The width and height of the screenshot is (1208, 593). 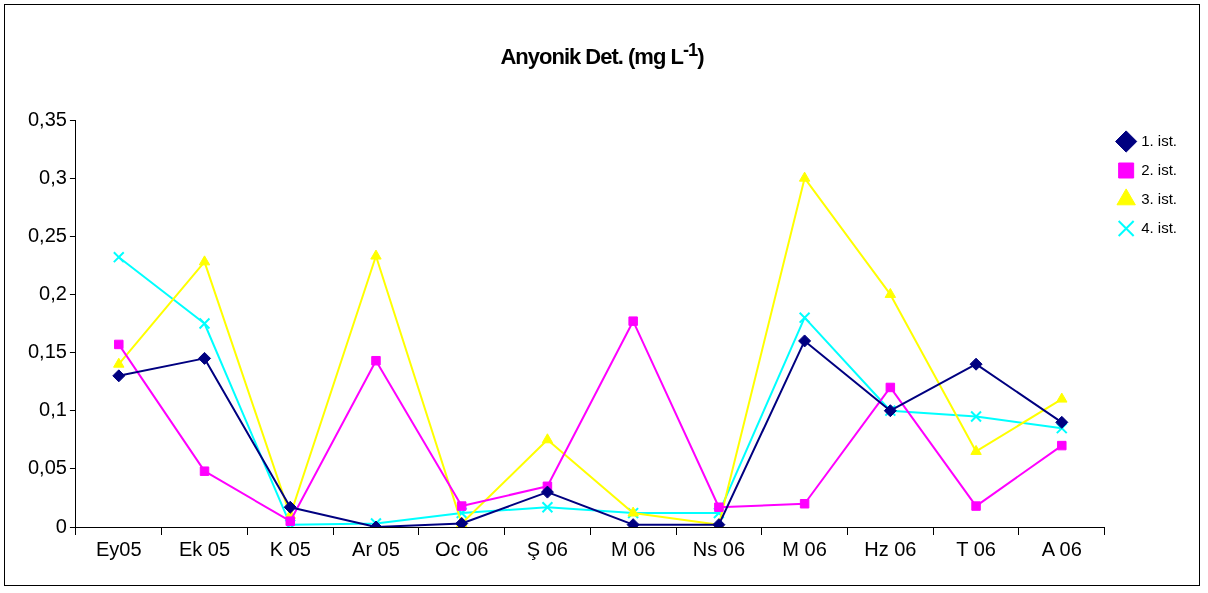 What do you see at coordinates (719, 548) in the screenshot?
I see `x-tick-label: Ns 06` at bounding box center [719, 548].